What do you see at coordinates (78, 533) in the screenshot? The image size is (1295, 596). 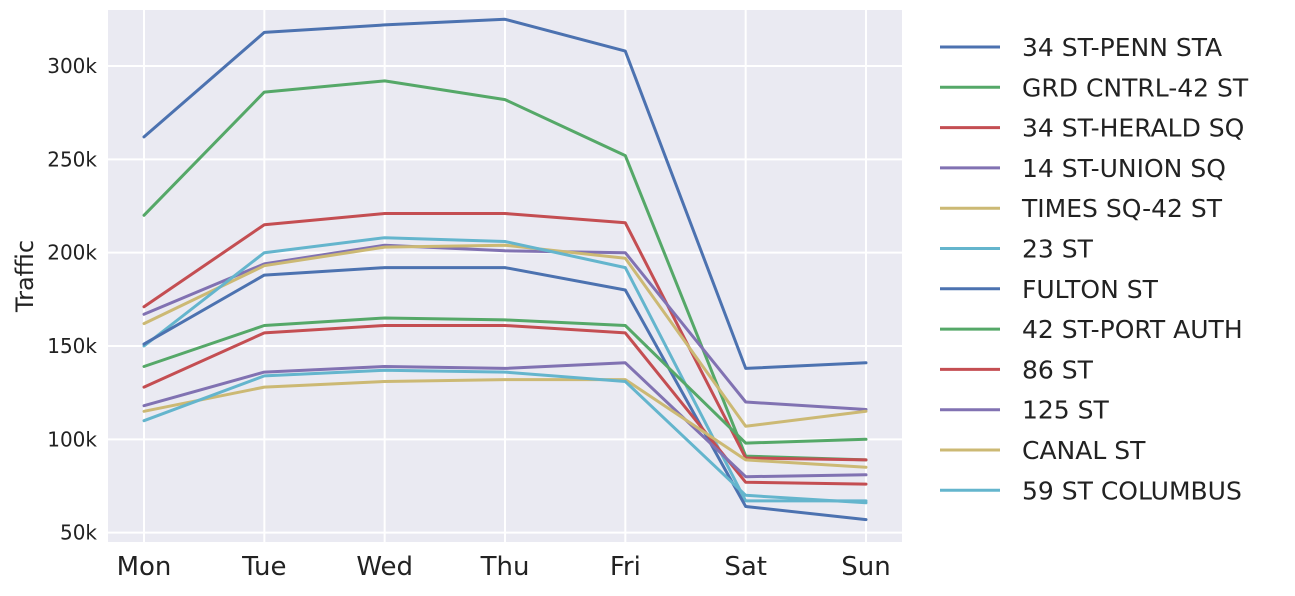 I see `y-tick-label: 50k` at bounding box center [78, 533].